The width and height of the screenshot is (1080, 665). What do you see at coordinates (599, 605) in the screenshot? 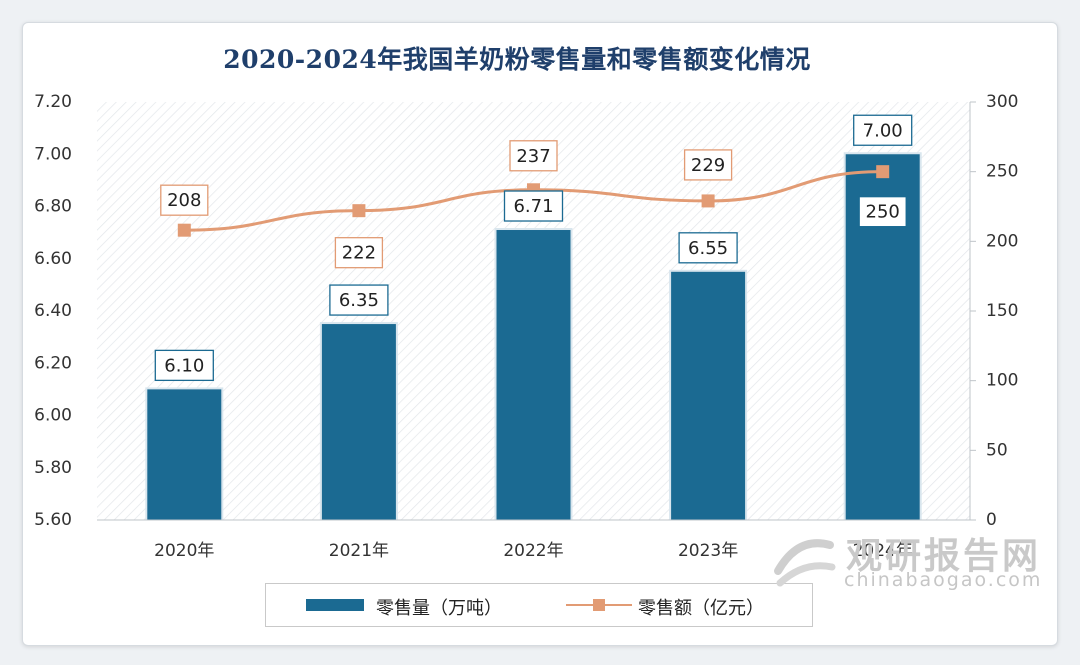
I see `legend-line-marker` at bounding box center [599, 605].